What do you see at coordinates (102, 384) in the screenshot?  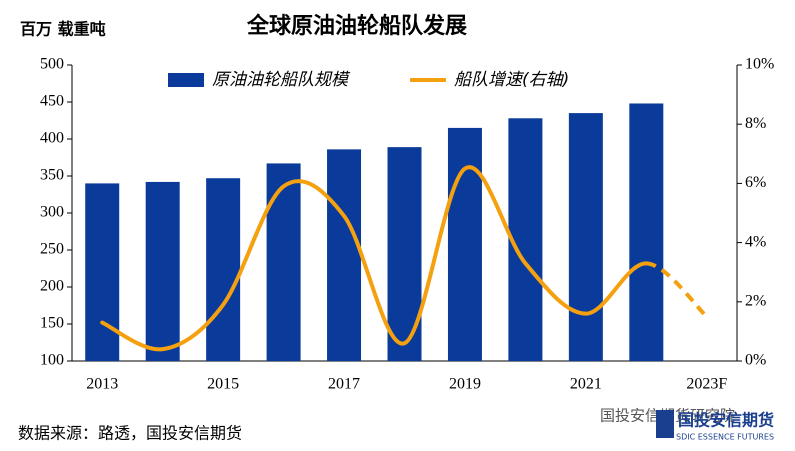 I see `x-tick-label: 2013` at bounding box center [102, 384].